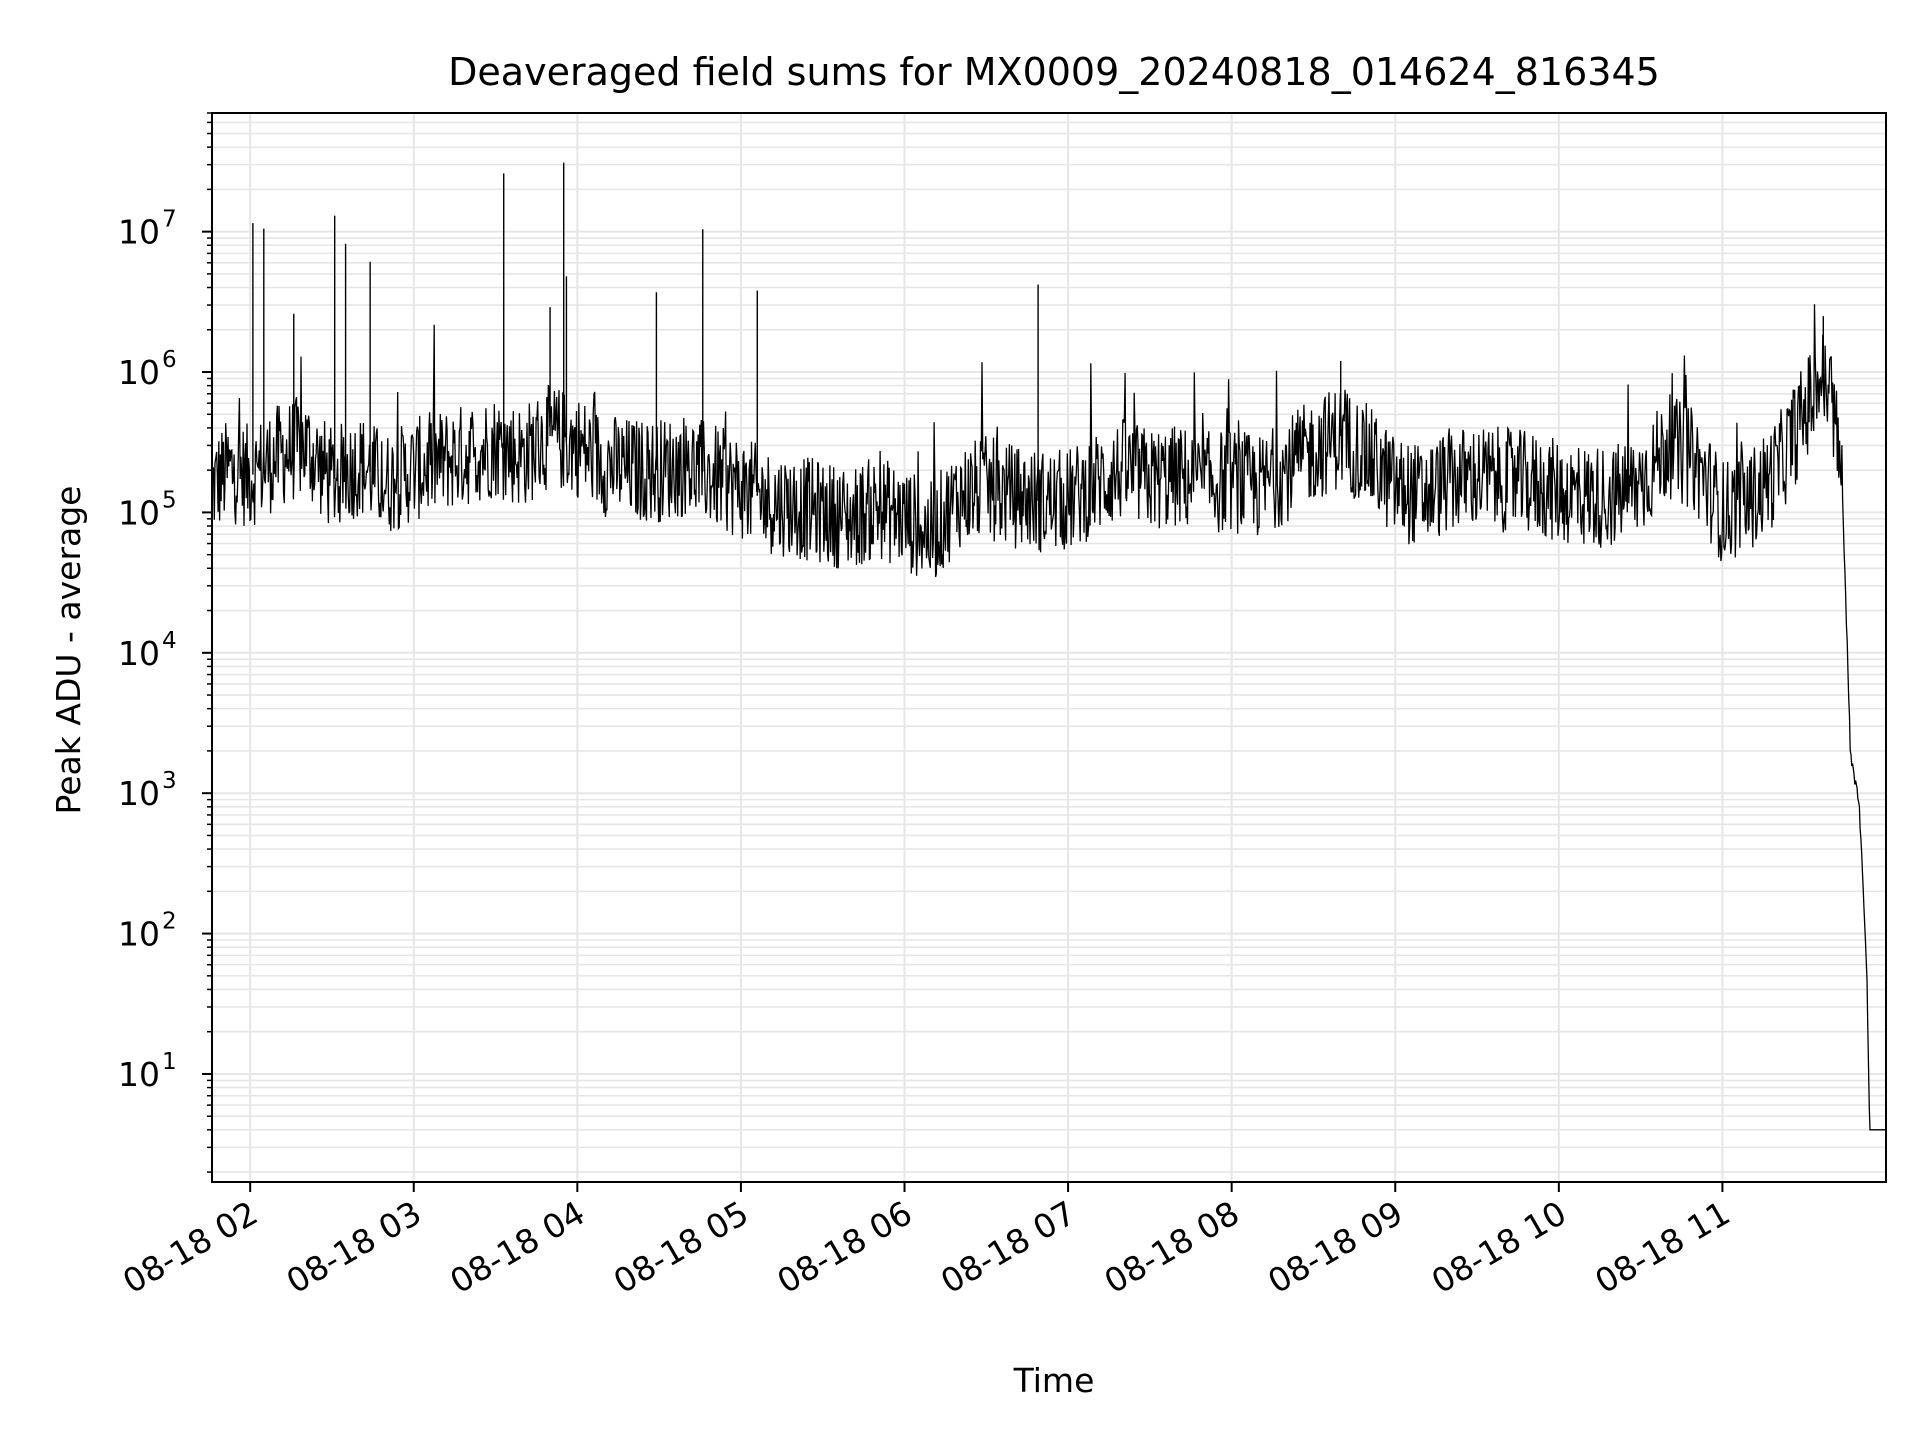 The image size is (1920, 1440). What do you see at coordinates (1662, 1247) in the screenshot?
I see `x-tick-label: 08-18 11` at bounding box center [1662, 1247].